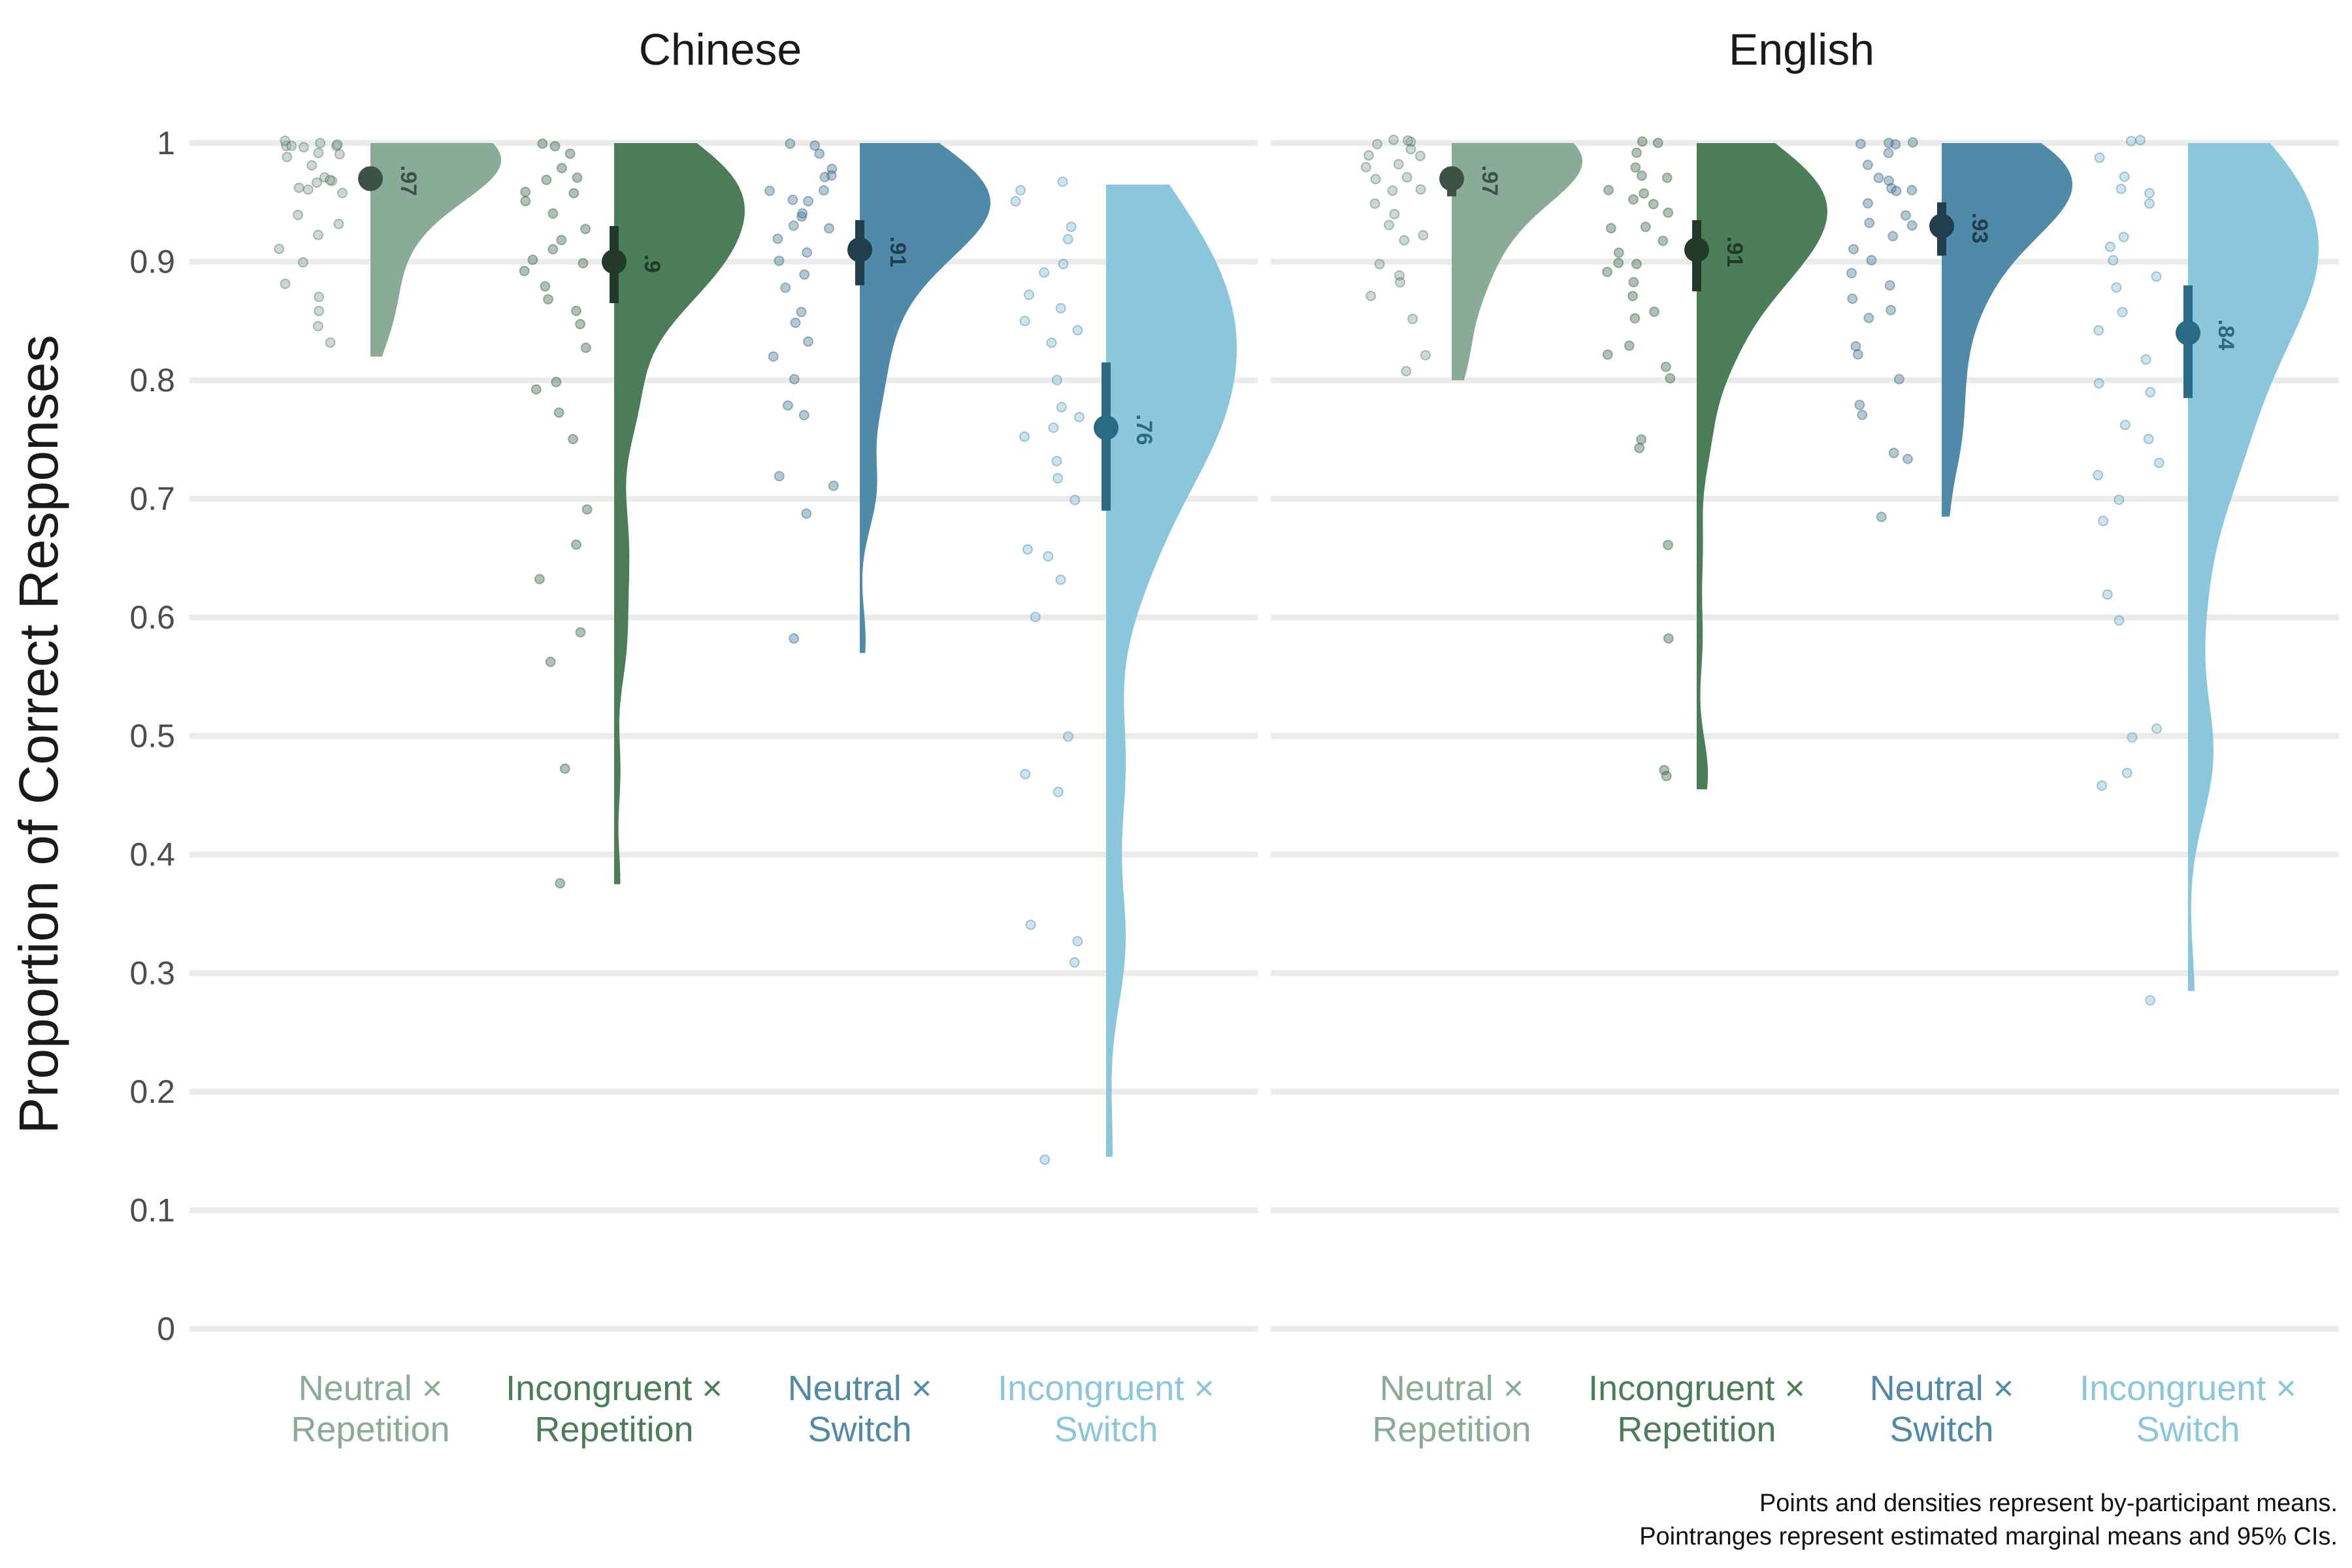 Image resolution: width=2352 pixels, height=1568 pixels. Describe the element at coordinates (1471, 792) in the screenshot. I see `group-0: .97 Neutral ×Repetition` at that location.